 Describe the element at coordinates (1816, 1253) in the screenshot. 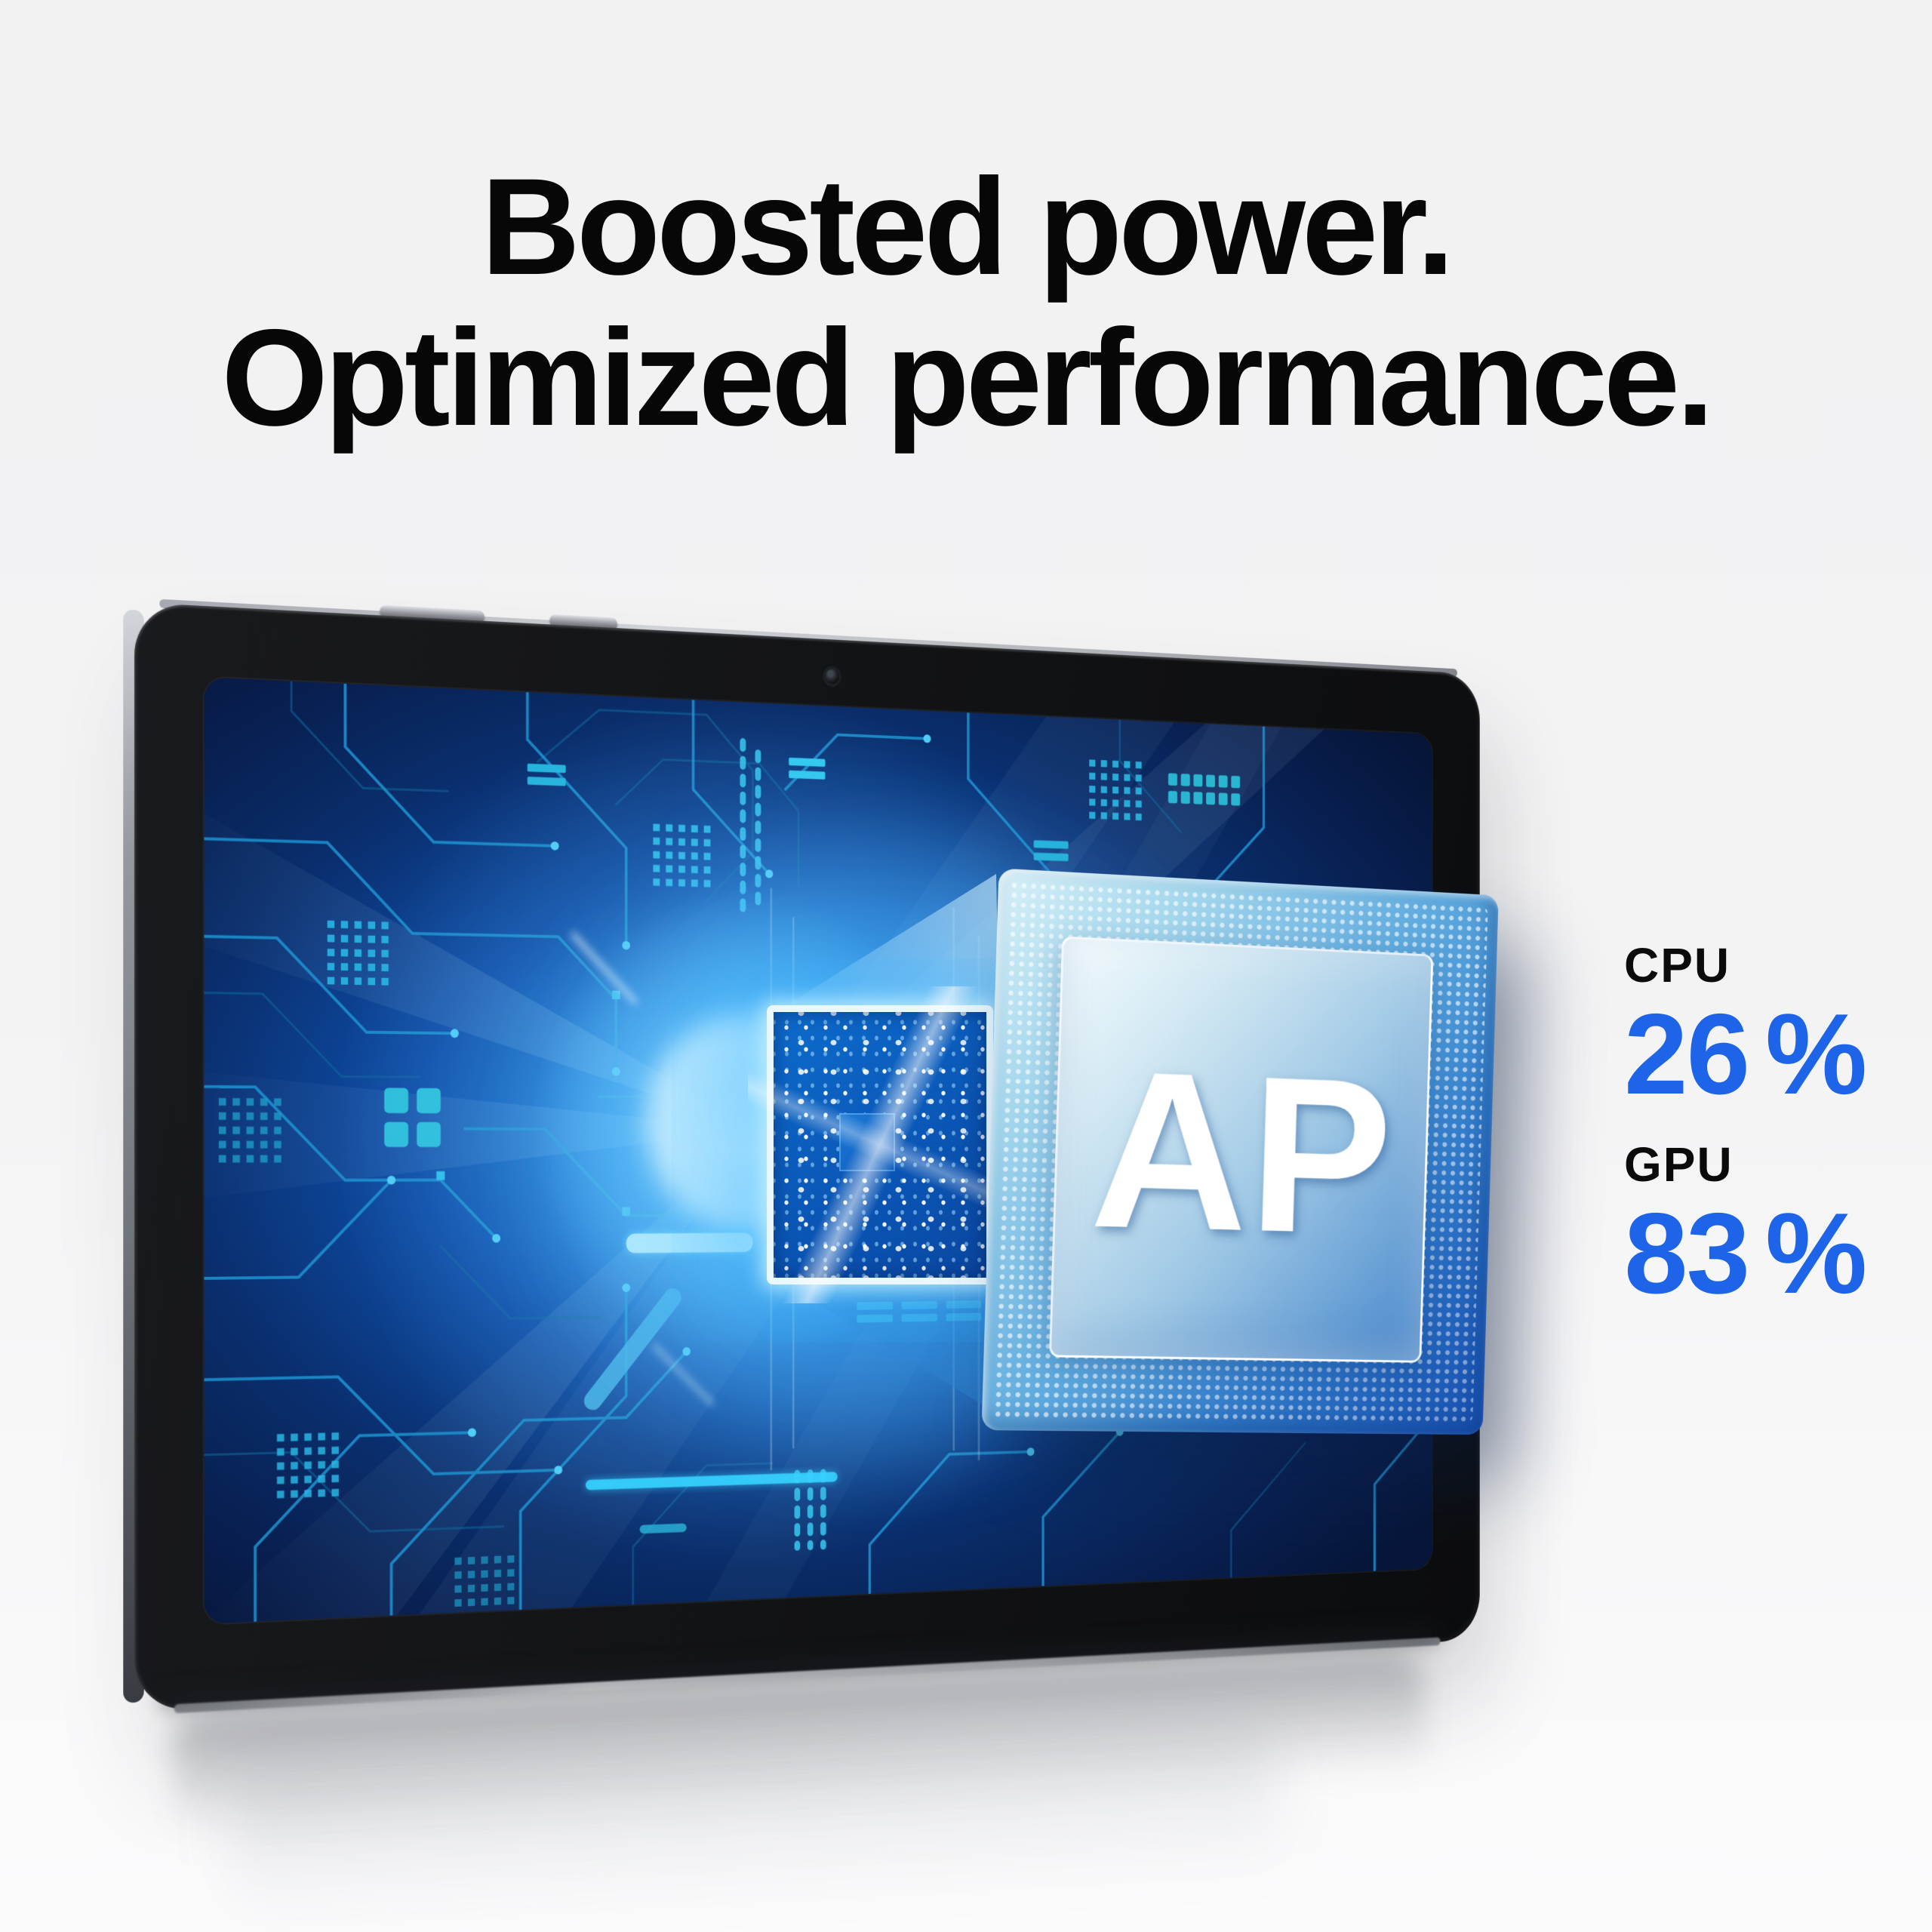

I see `gpu-value-unit: %` at that location.